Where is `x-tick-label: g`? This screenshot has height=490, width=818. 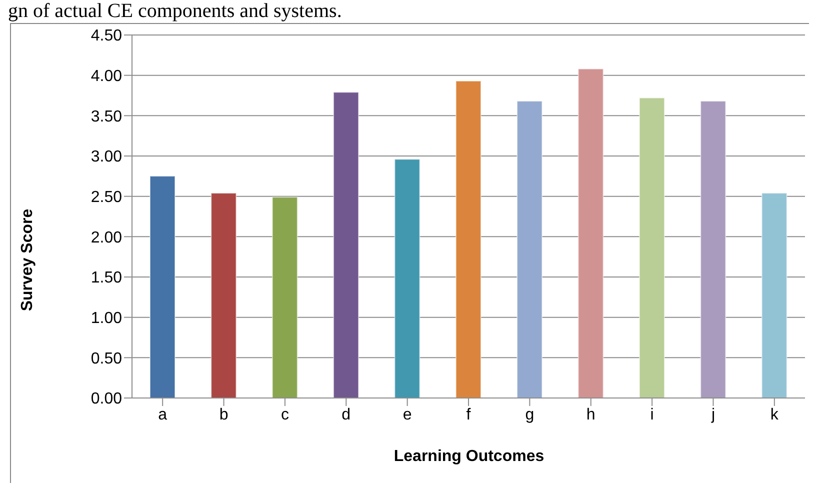 x-tick-label: g is located at coordinates (529, 415).